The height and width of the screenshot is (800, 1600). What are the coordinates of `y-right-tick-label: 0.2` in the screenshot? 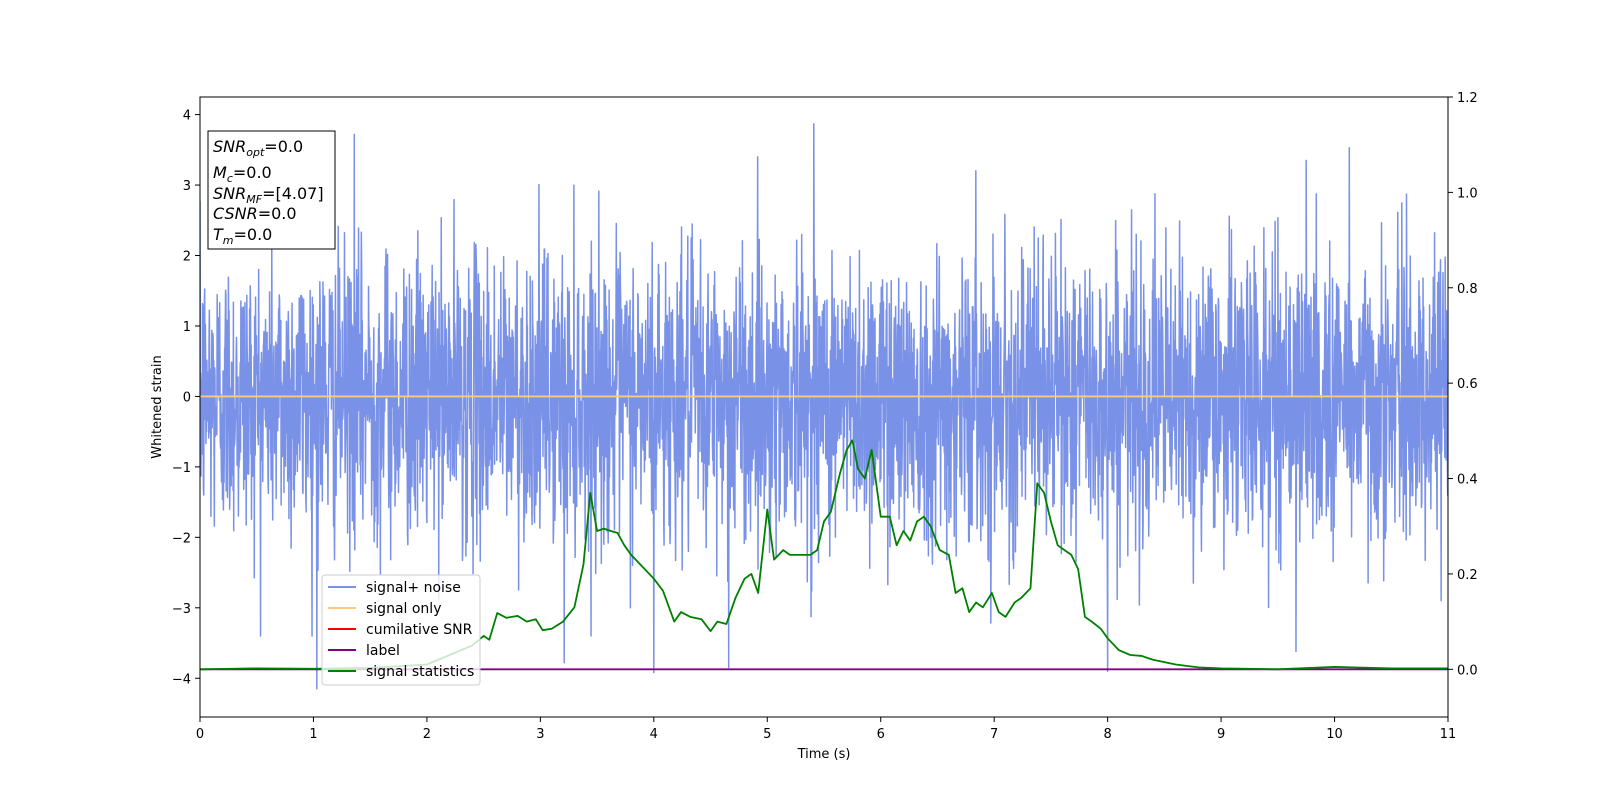 It's located at (1467, 575).